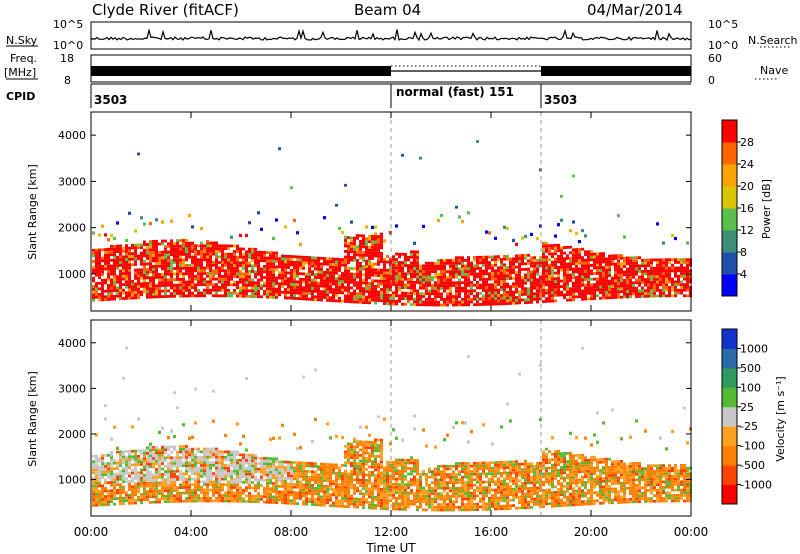 The width and height of the screenshot is (800, 554). Describe the element at coordinates (749, 426) in the screenshot. I see `colorbar-tick-label: -25` at that location.